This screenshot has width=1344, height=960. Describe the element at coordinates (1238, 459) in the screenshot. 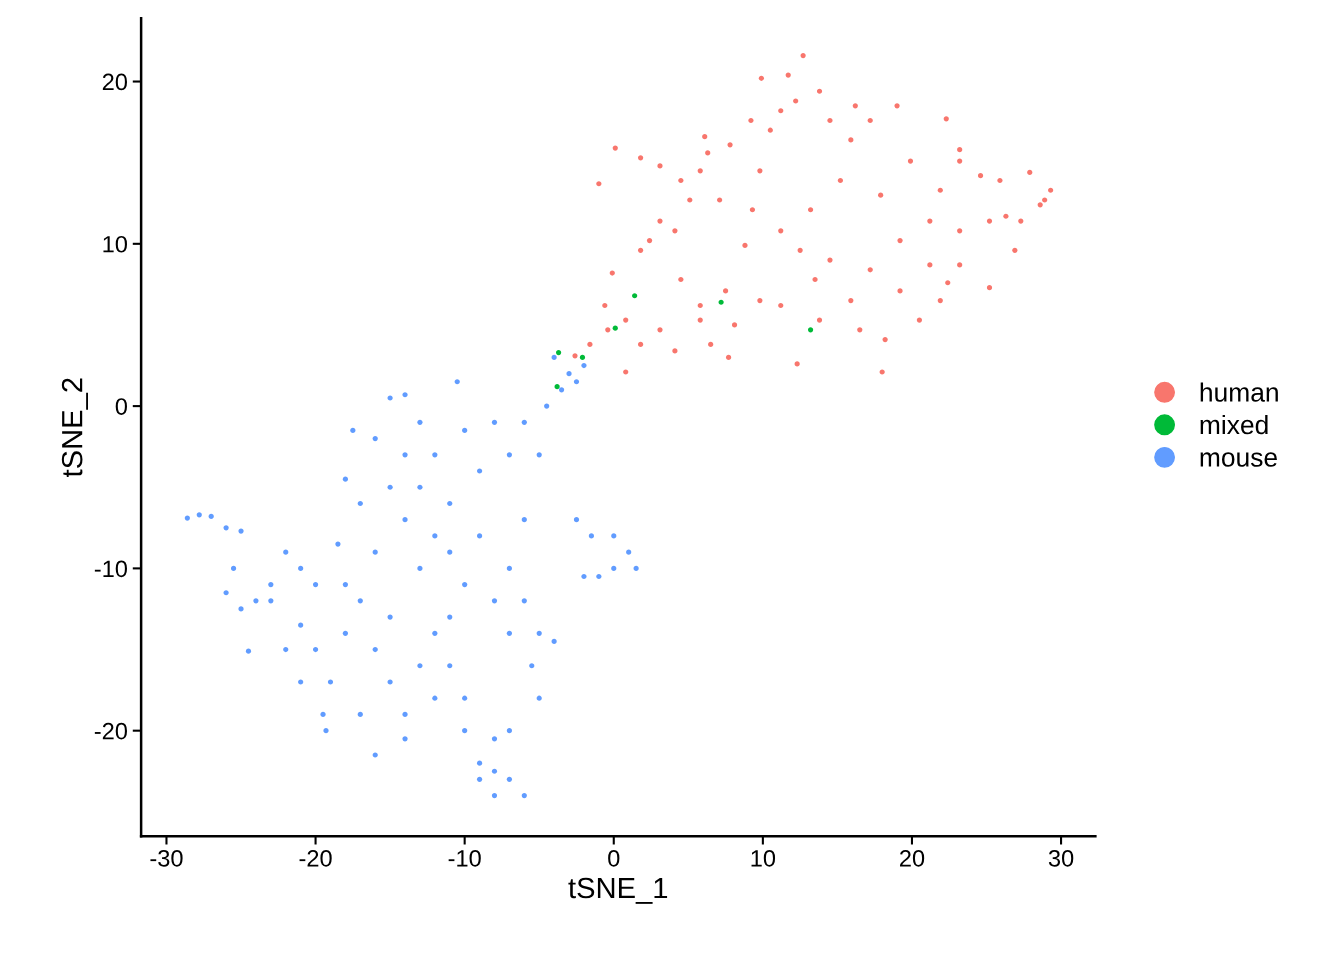

I see `legend-label: mouse` at that location.